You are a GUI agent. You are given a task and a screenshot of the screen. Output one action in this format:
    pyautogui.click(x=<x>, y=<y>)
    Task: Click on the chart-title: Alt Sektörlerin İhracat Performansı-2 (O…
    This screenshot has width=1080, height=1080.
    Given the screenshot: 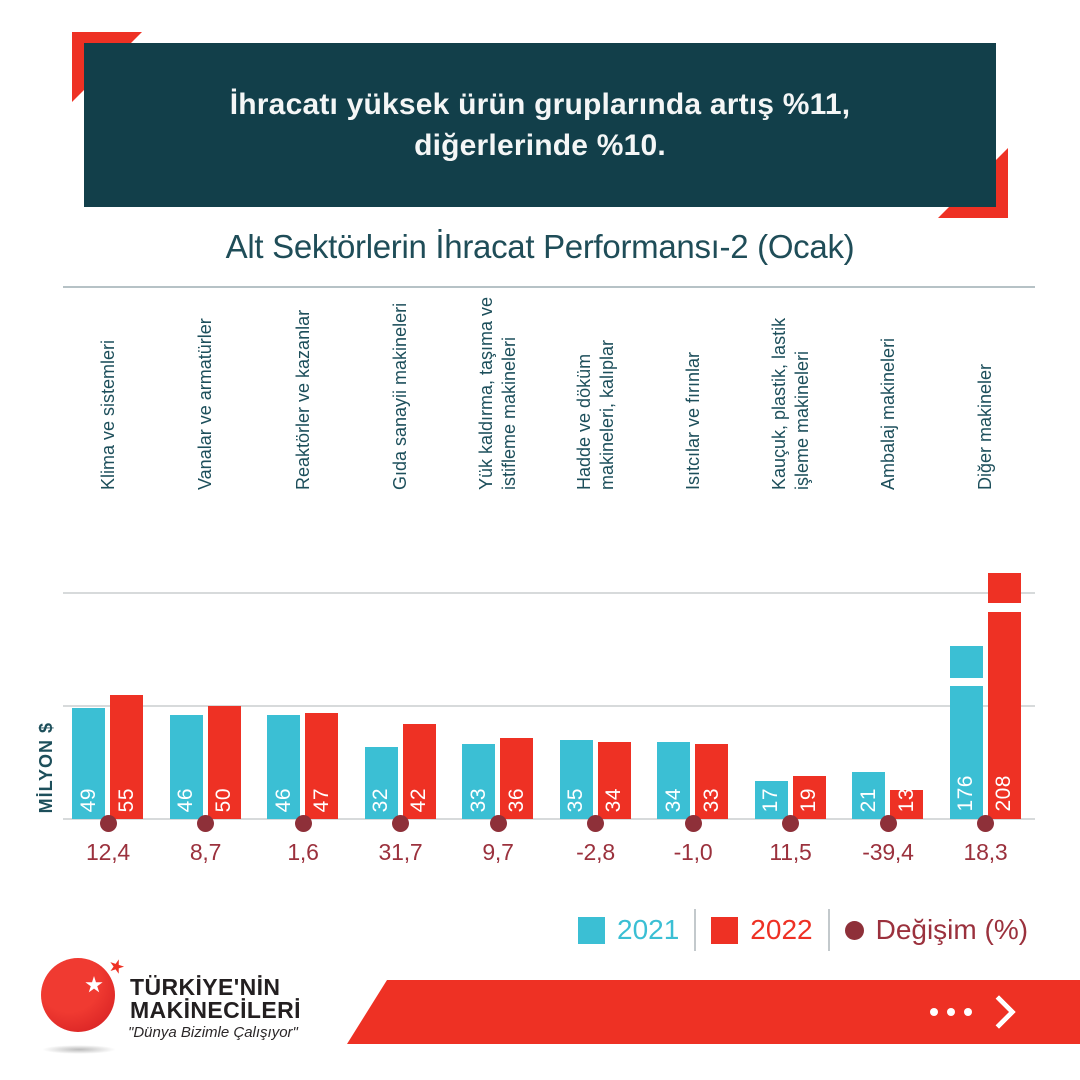 What is the action you would take?
    pyautogui.click(x=540, y=246)
    